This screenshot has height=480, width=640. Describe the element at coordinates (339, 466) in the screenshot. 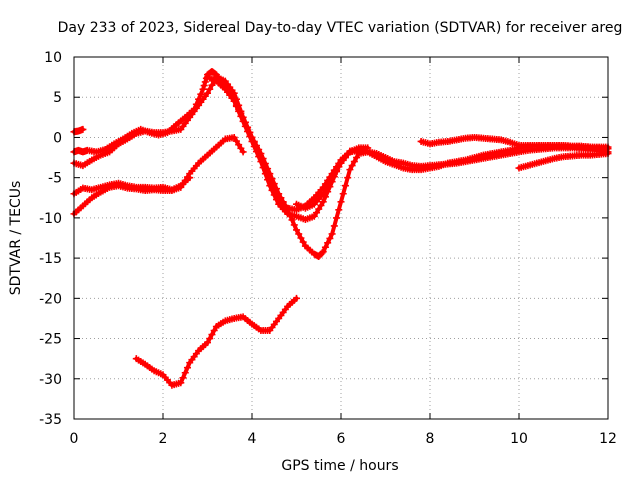

I see `x-axis-title: GPS time / hours` at that location.